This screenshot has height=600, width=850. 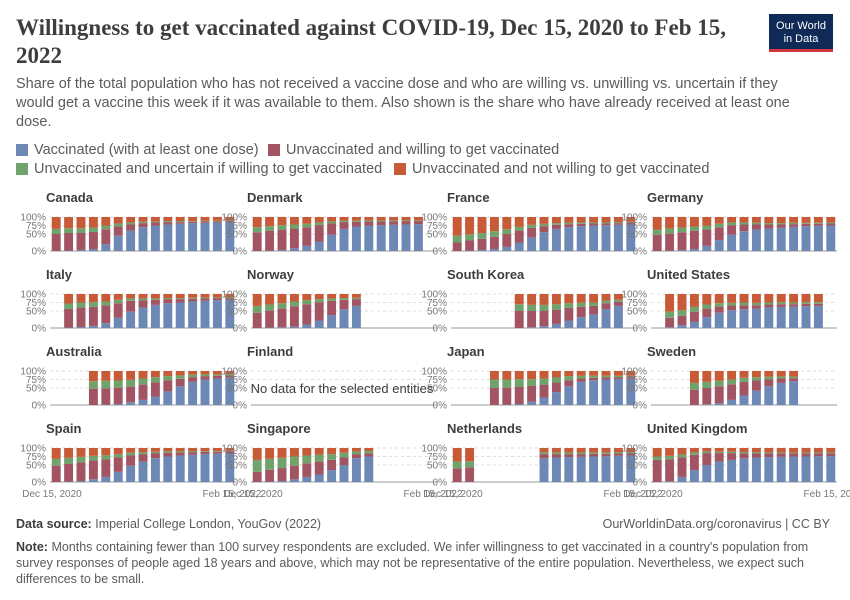 I want to click on legend-item-vaccinated: Vaccinated (with at least one dose), so click(x=137, y=150).